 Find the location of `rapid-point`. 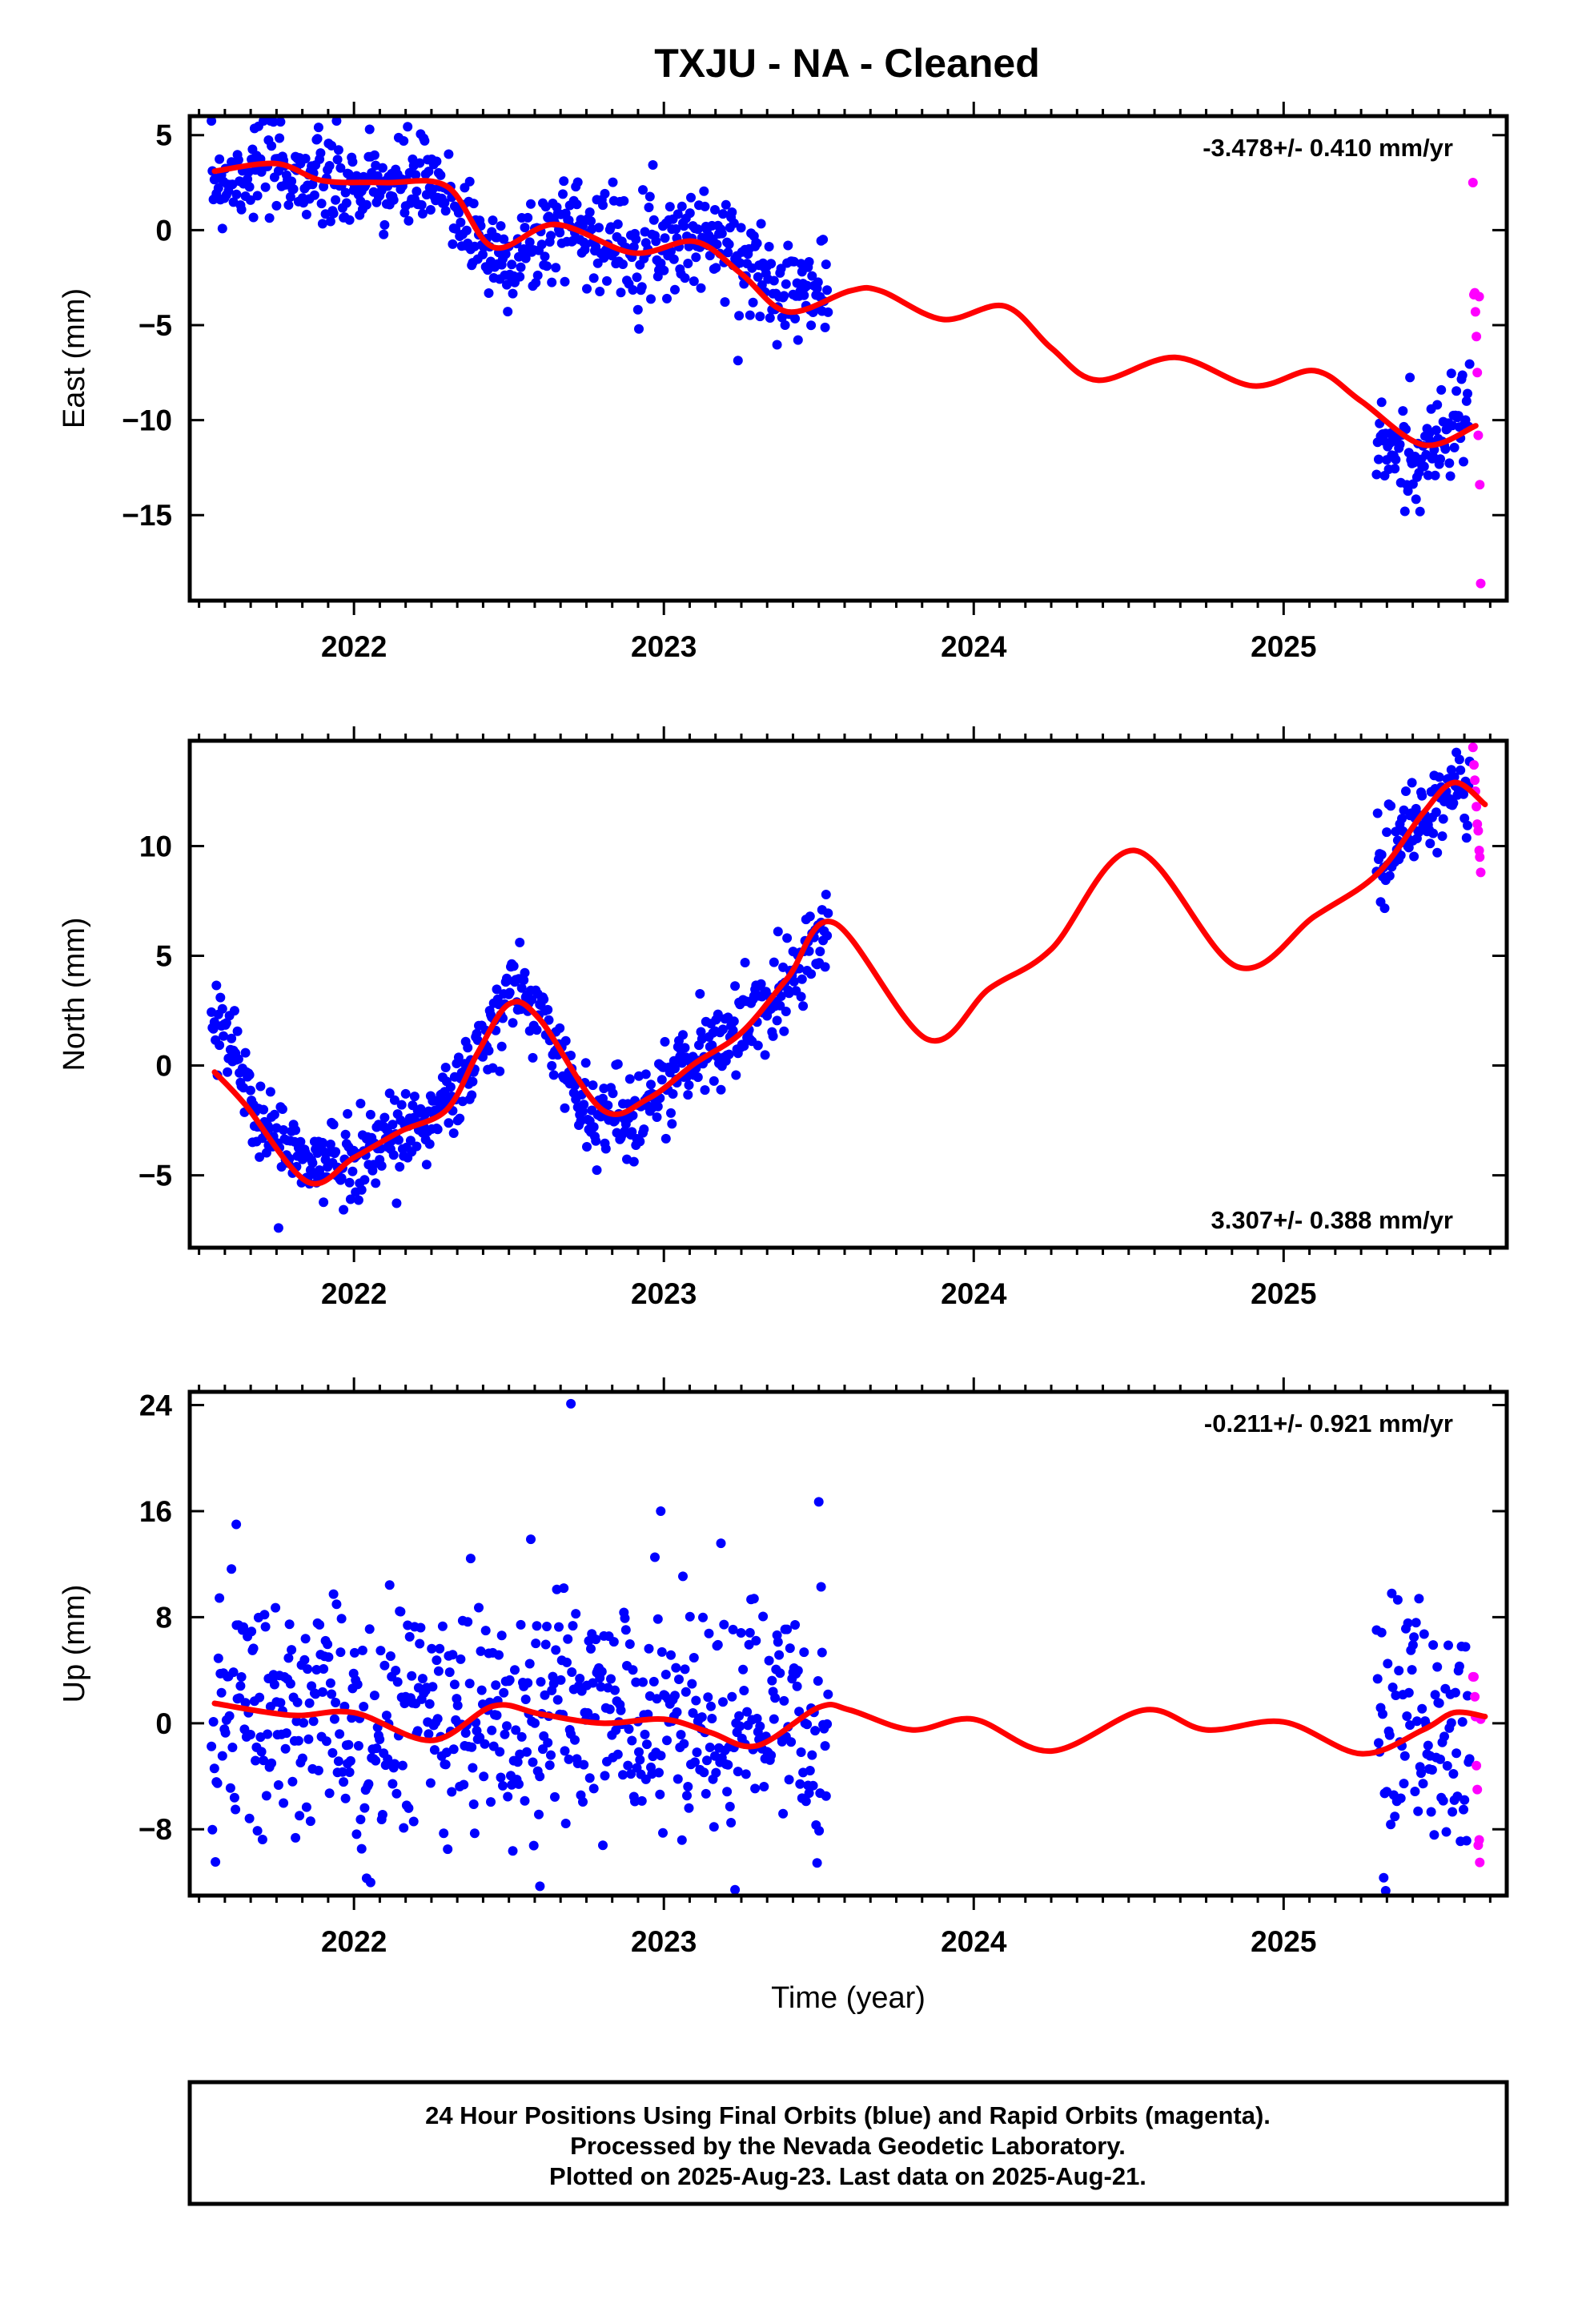

rapid-point is located at coordinates (1477, 373).